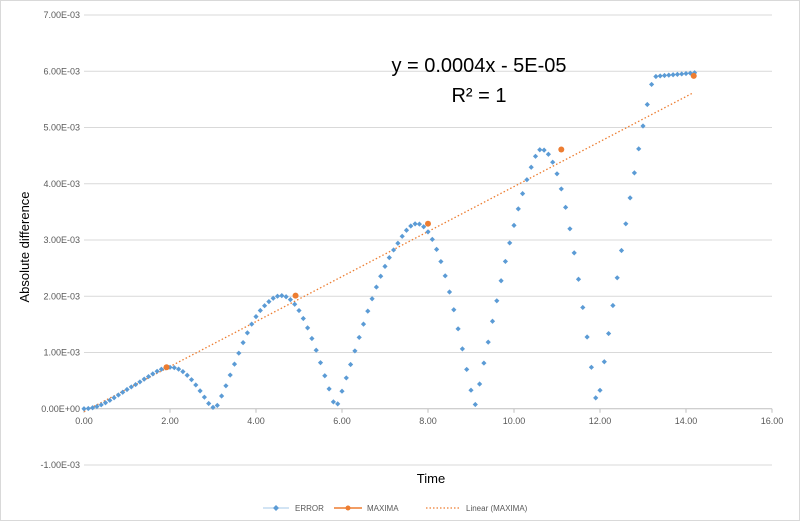 The width and height of the screenshot is (800, 521). Describe the element at coordinates (61, 15) in the screenshot. I see `y-tick-label: 7.00E-03` at that location.